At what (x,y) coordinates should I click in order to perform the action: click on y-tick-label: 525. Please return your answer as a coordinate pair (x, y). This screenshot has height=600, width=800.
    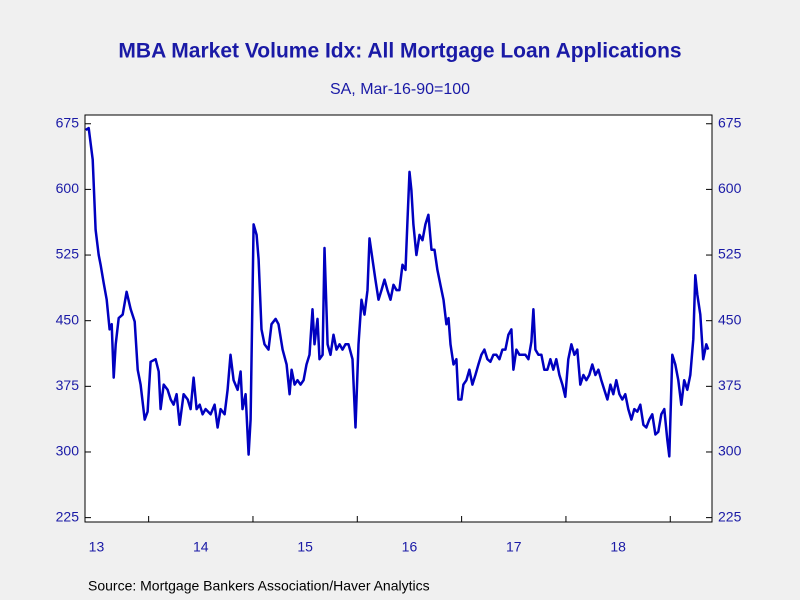
    Looking at the image, I should click on (68, 254).